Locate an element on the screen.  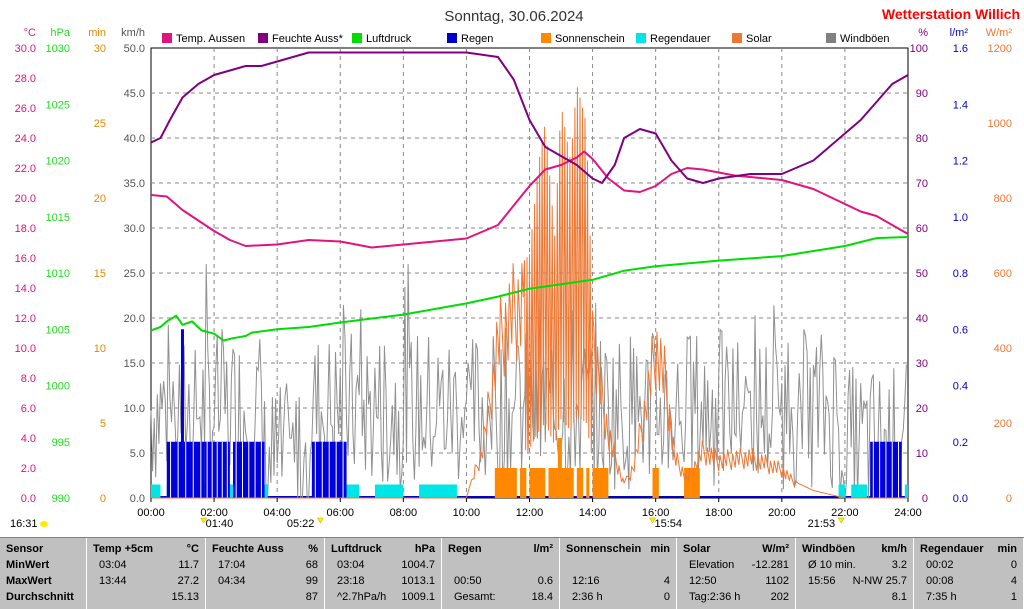
axis-unit-5: l/m² is located at coordinates (959, 33).